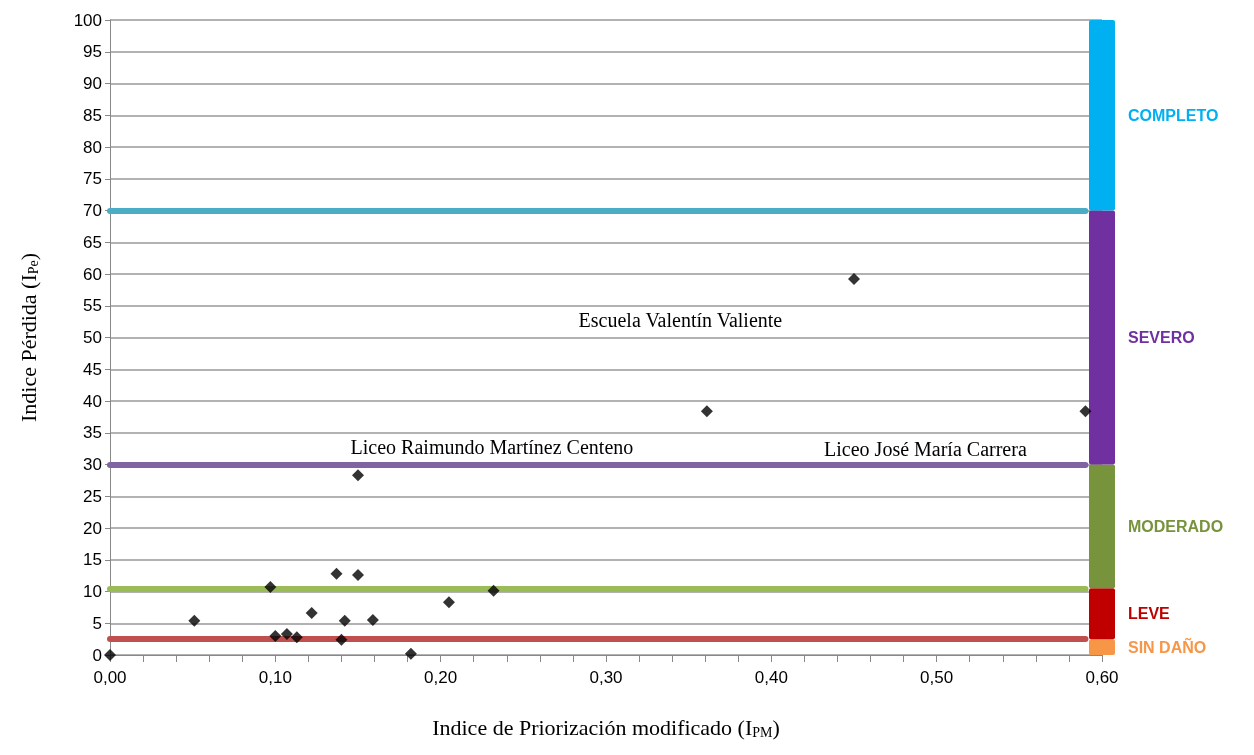 The height and width of the screenshot is (755, 1254). What do you see at coordinates (1173, 115) in the screenshot?
I see `series-label: COMPLETO` at bounding box center [1173, 115].